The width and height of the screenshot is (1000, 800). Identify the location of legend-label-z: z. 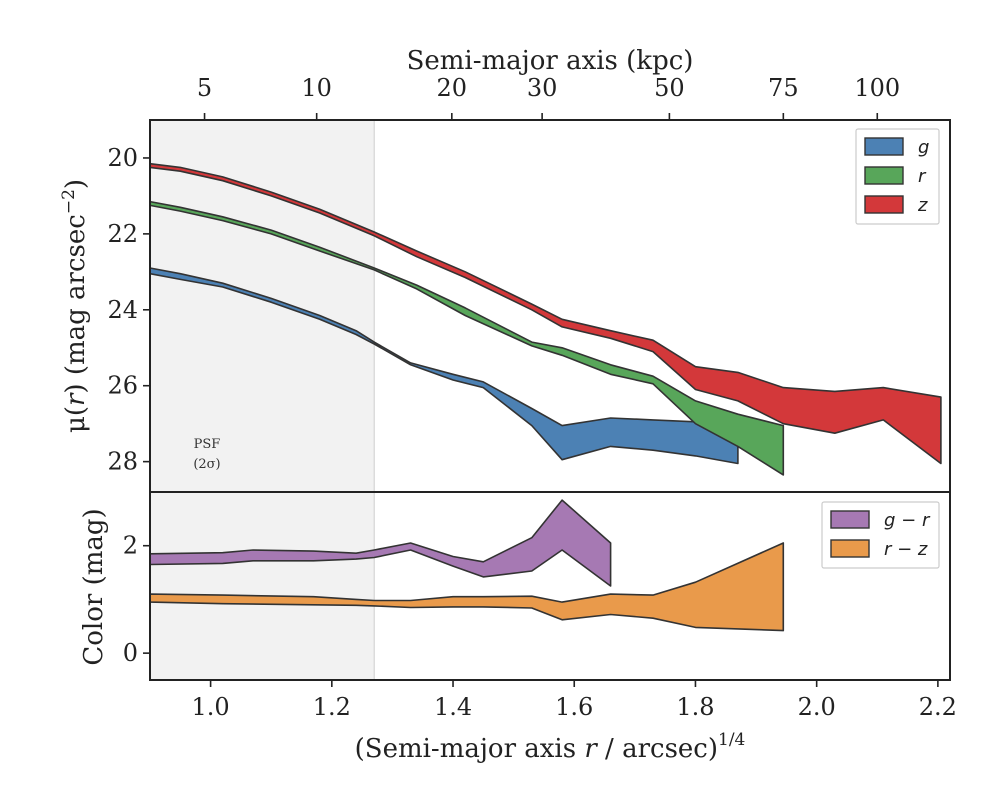
(922, 205).